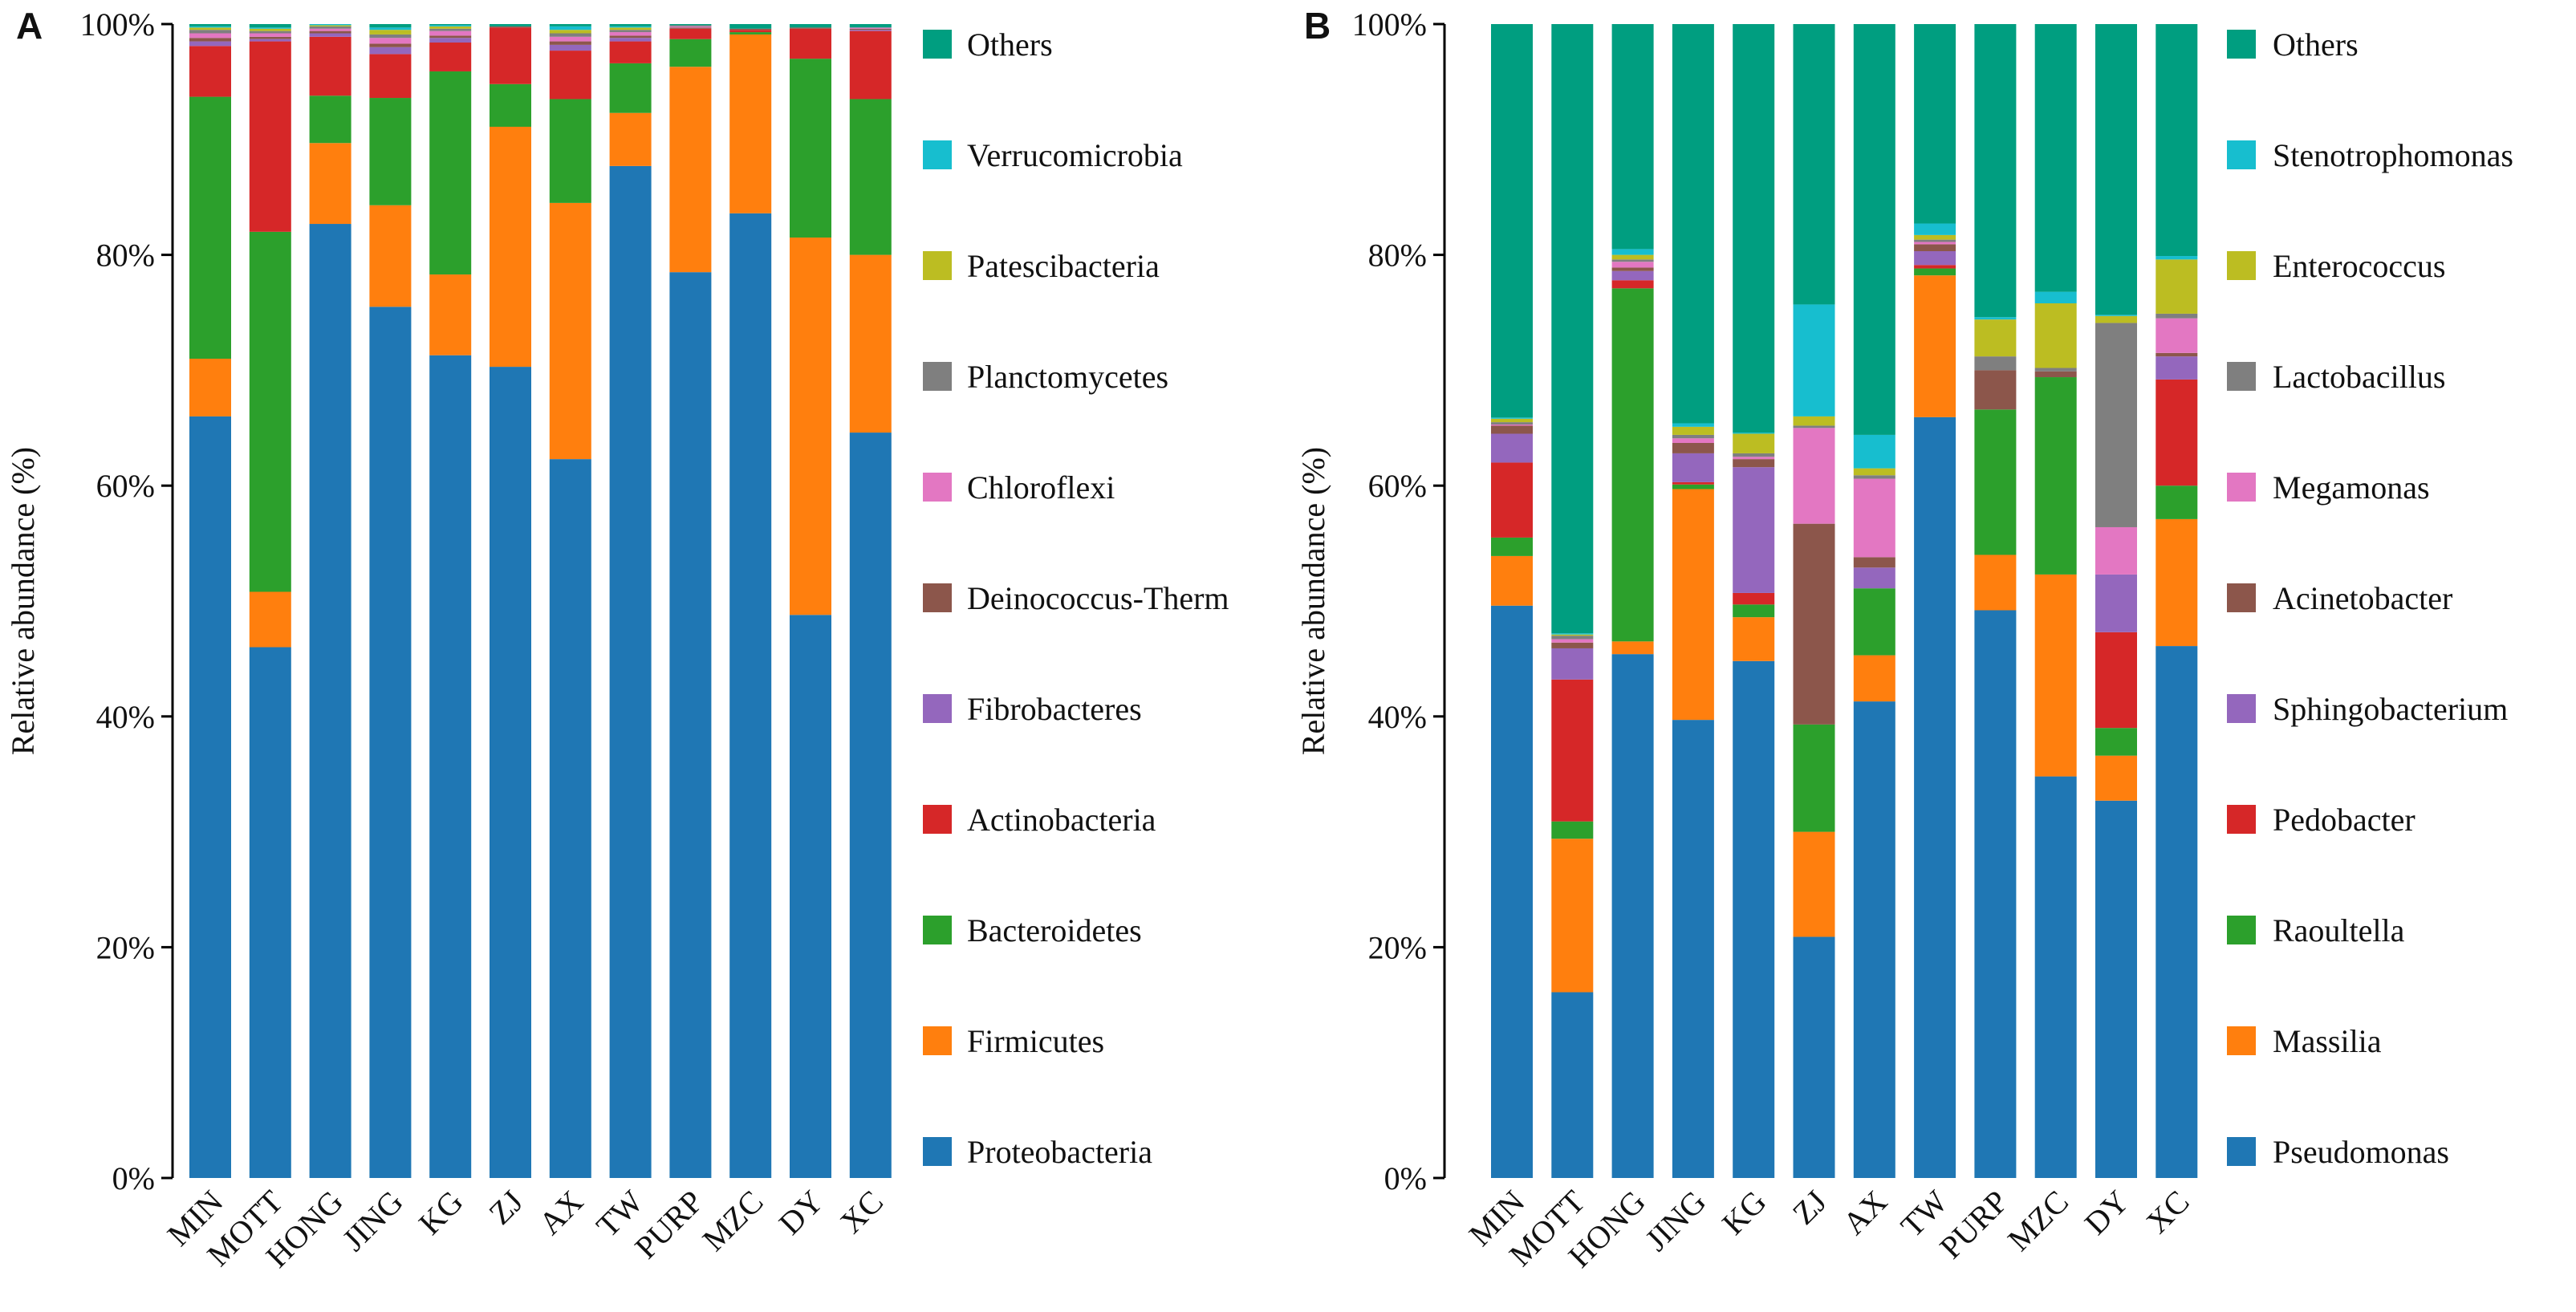 Image resolution: width=2576 pixels, height=1312 pixels. Describe the element at coordinates (1810, 1208) in the screenshot. I see `x-tick-label: ZJ` at that location.